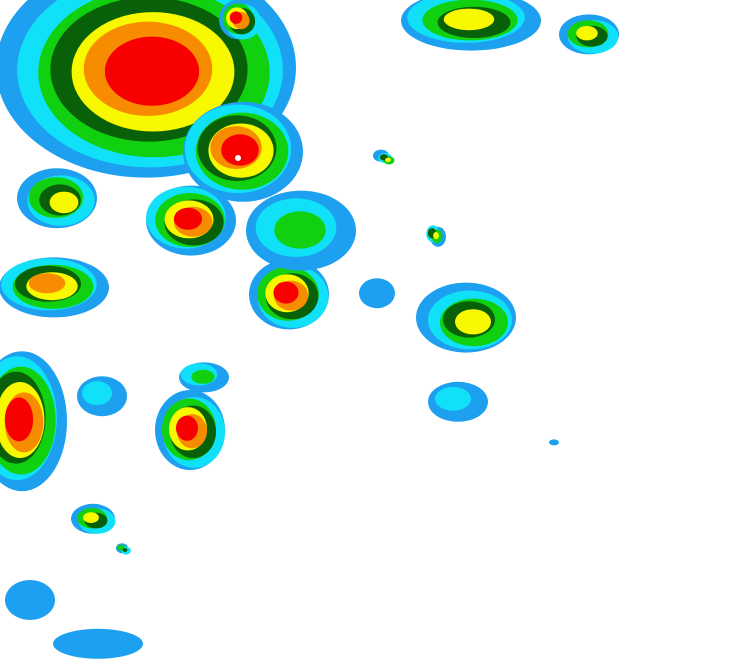 This screenshot has width=735, height=665. What do you see at coordinates (238, 158) in the screenshot?
I see `peak-marker` at bounding box center [238, 158].